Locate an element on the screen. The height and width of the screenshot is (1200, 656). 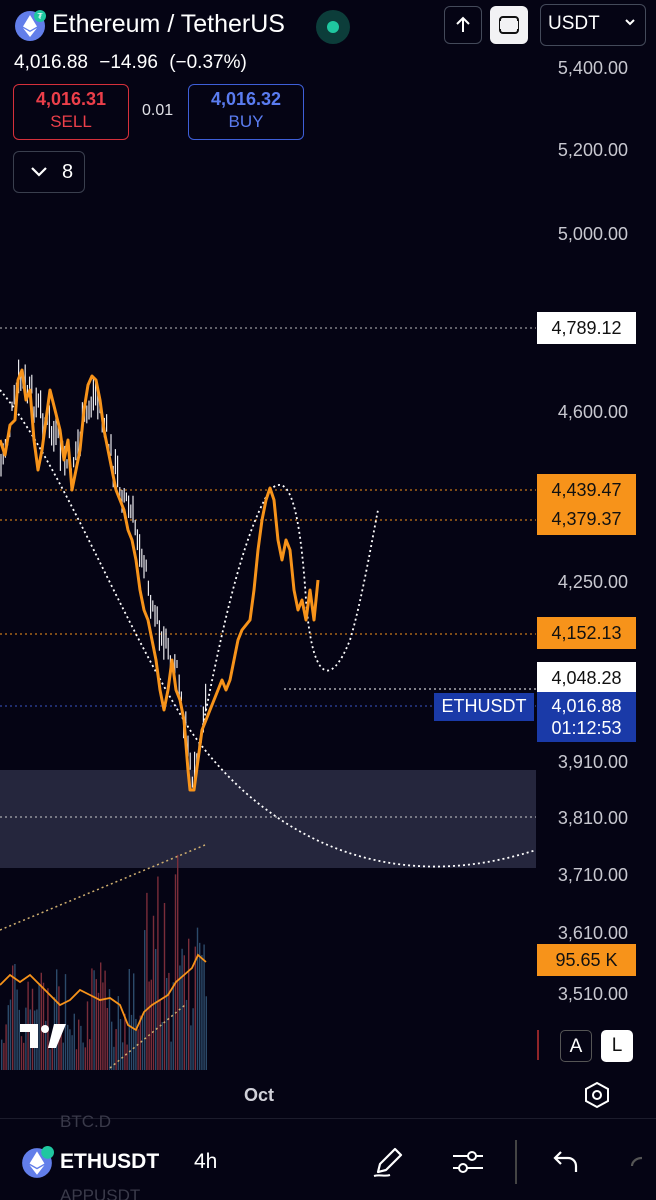
ghost-symbol-below: APPUSDT is located at coordinates (100, 1193).